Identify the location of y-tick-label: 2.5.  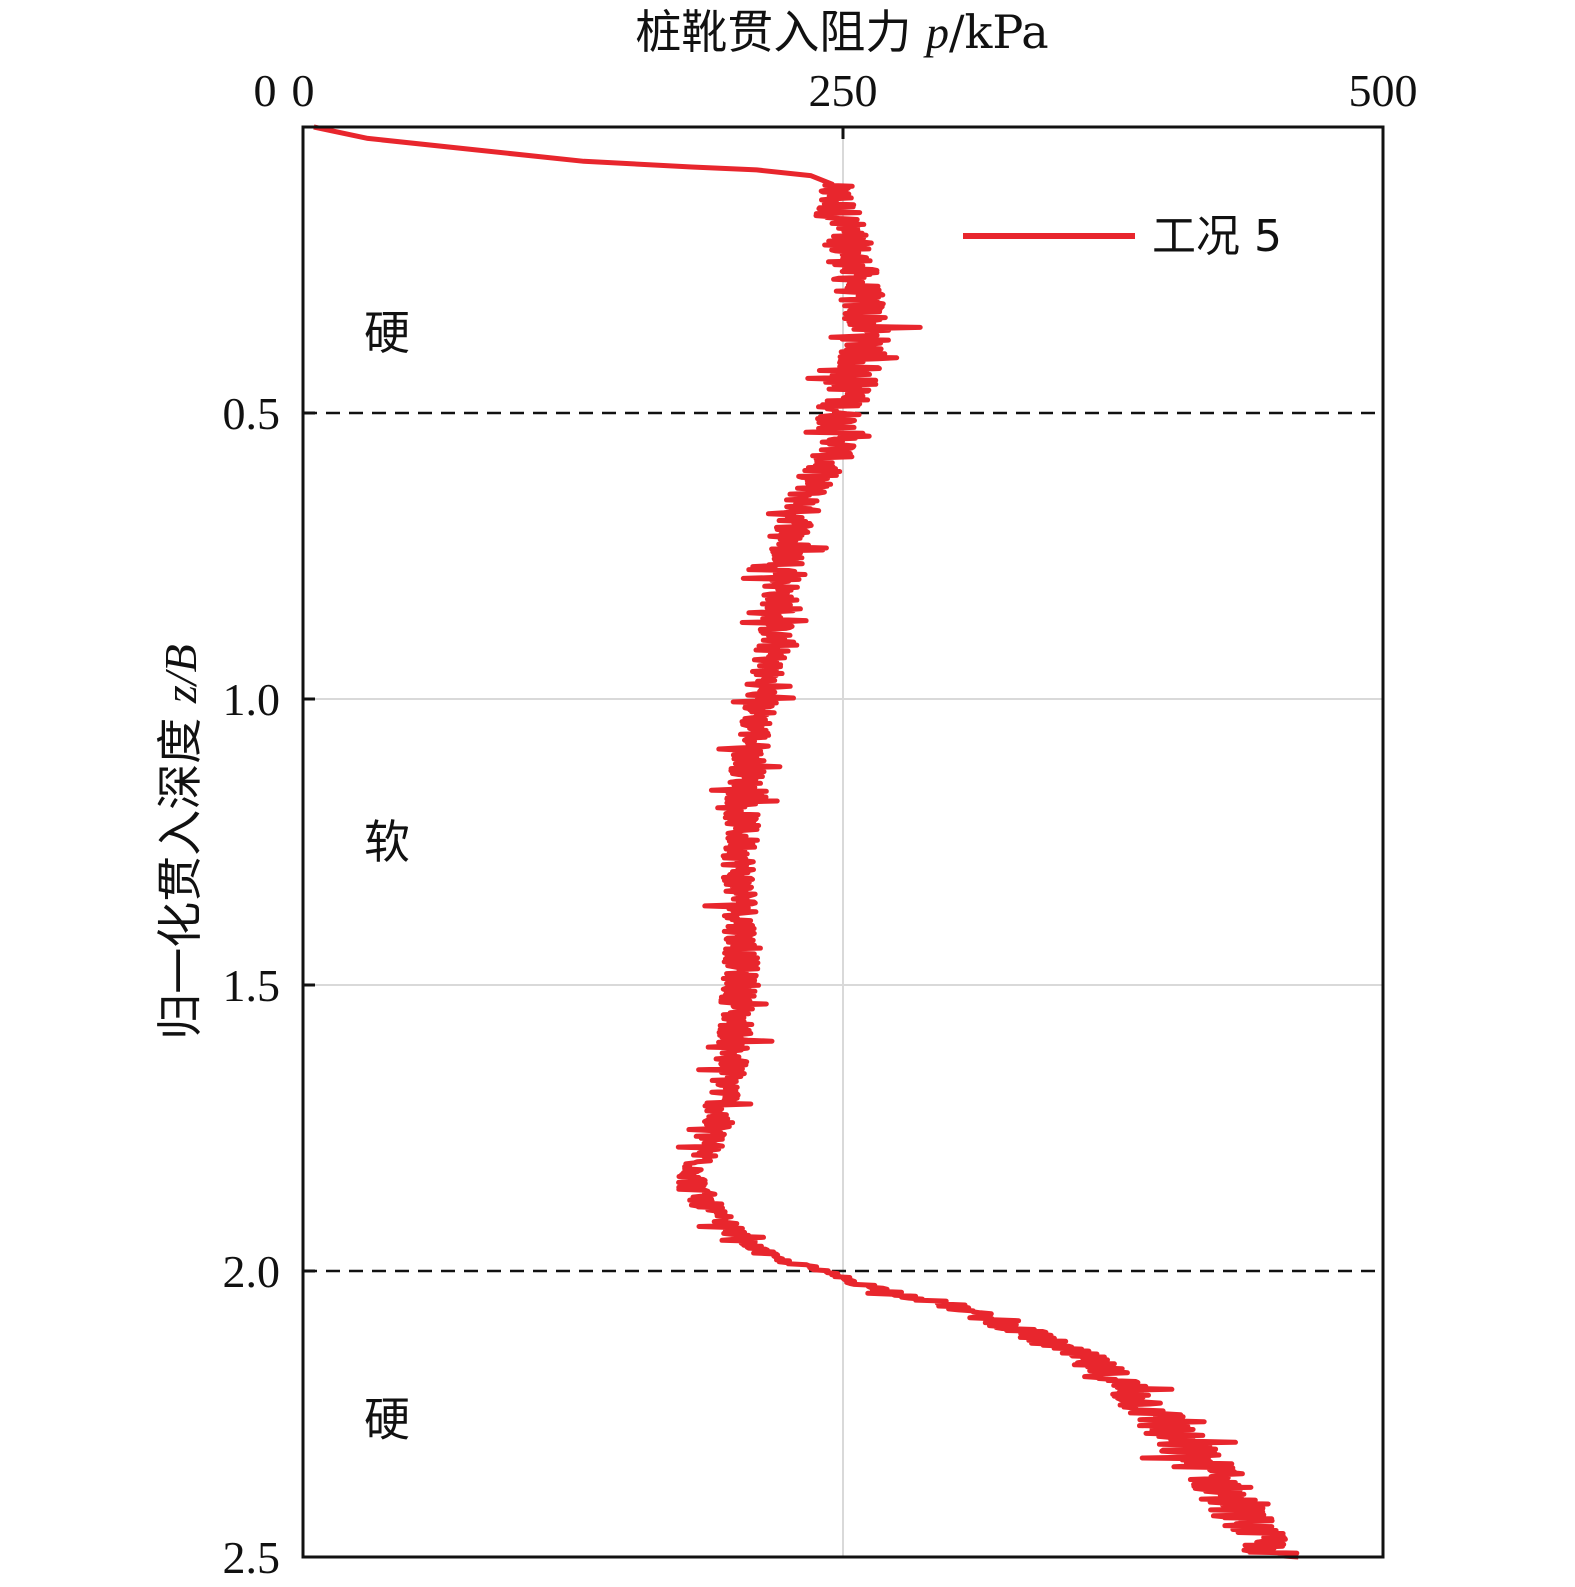
(252, 1557).